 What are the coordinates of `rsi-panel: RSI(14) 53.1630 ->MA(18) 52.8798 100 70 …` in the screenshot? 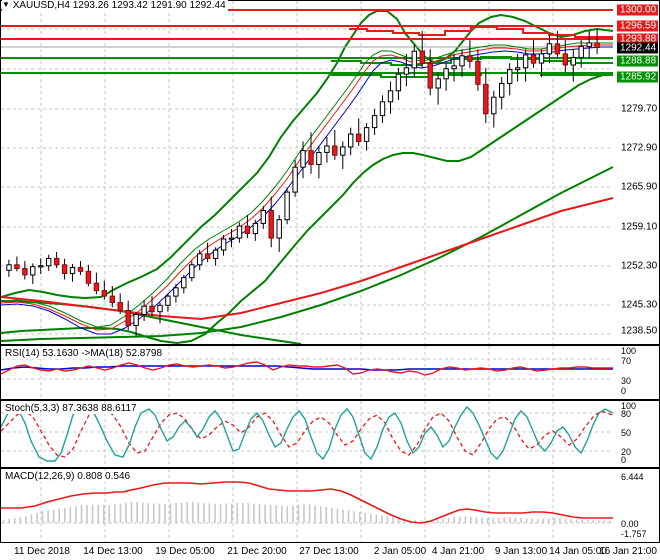 It's located at (330, 372).